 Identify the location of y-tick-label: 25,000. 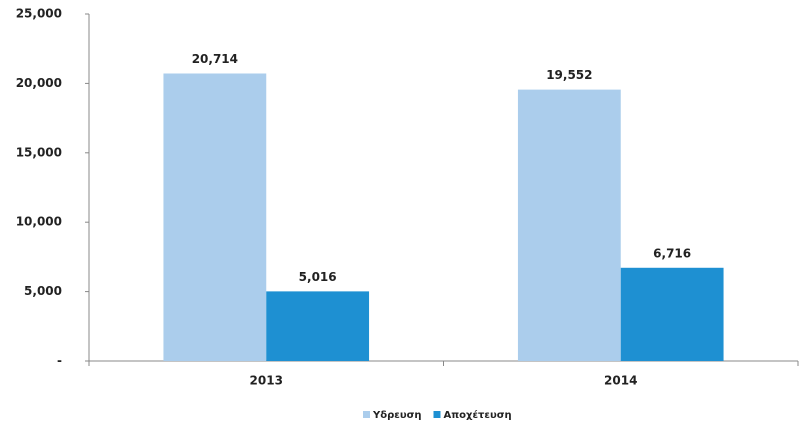
(39, 14).